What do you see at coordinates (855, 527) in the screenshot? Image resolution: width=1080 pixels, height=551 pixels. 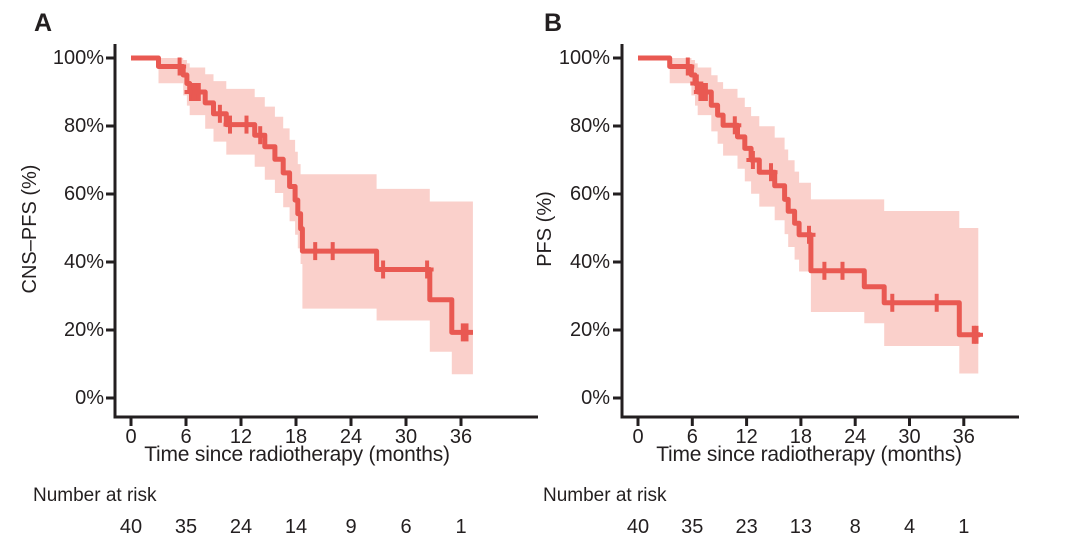 I see `number-at-risk-value: 8` at bounding box center [855, 527].